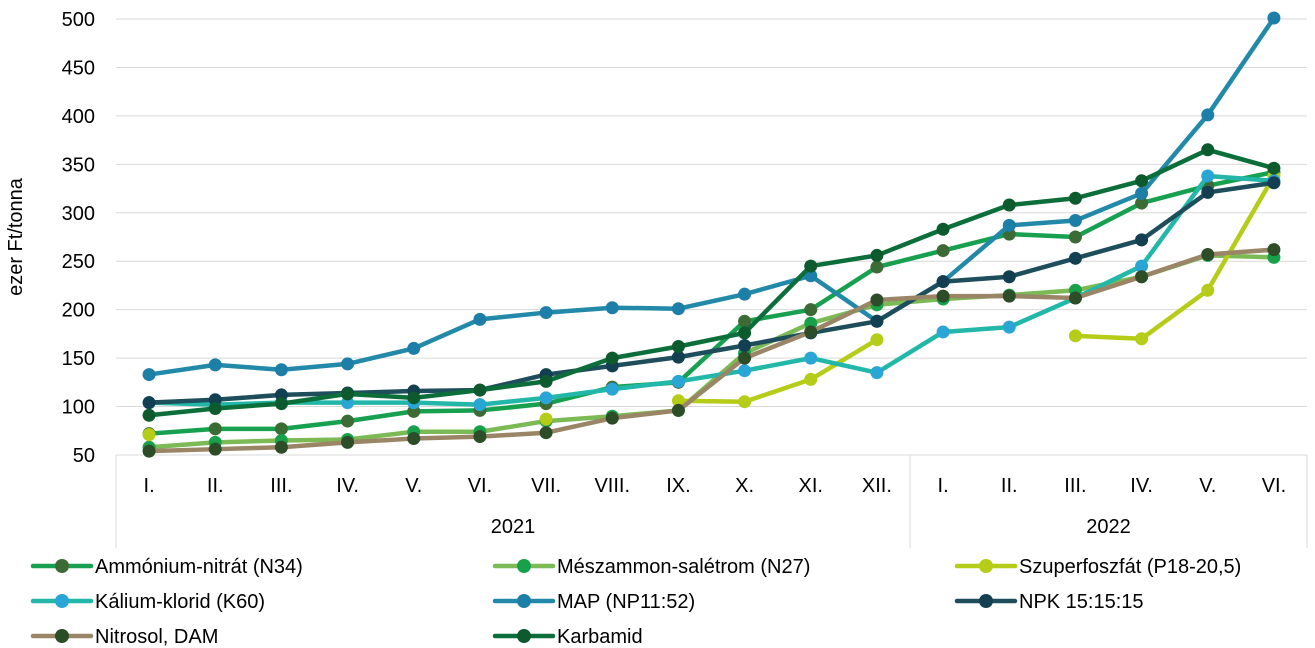  I want to click on legend-item: Karbamid, so click(567, 637).